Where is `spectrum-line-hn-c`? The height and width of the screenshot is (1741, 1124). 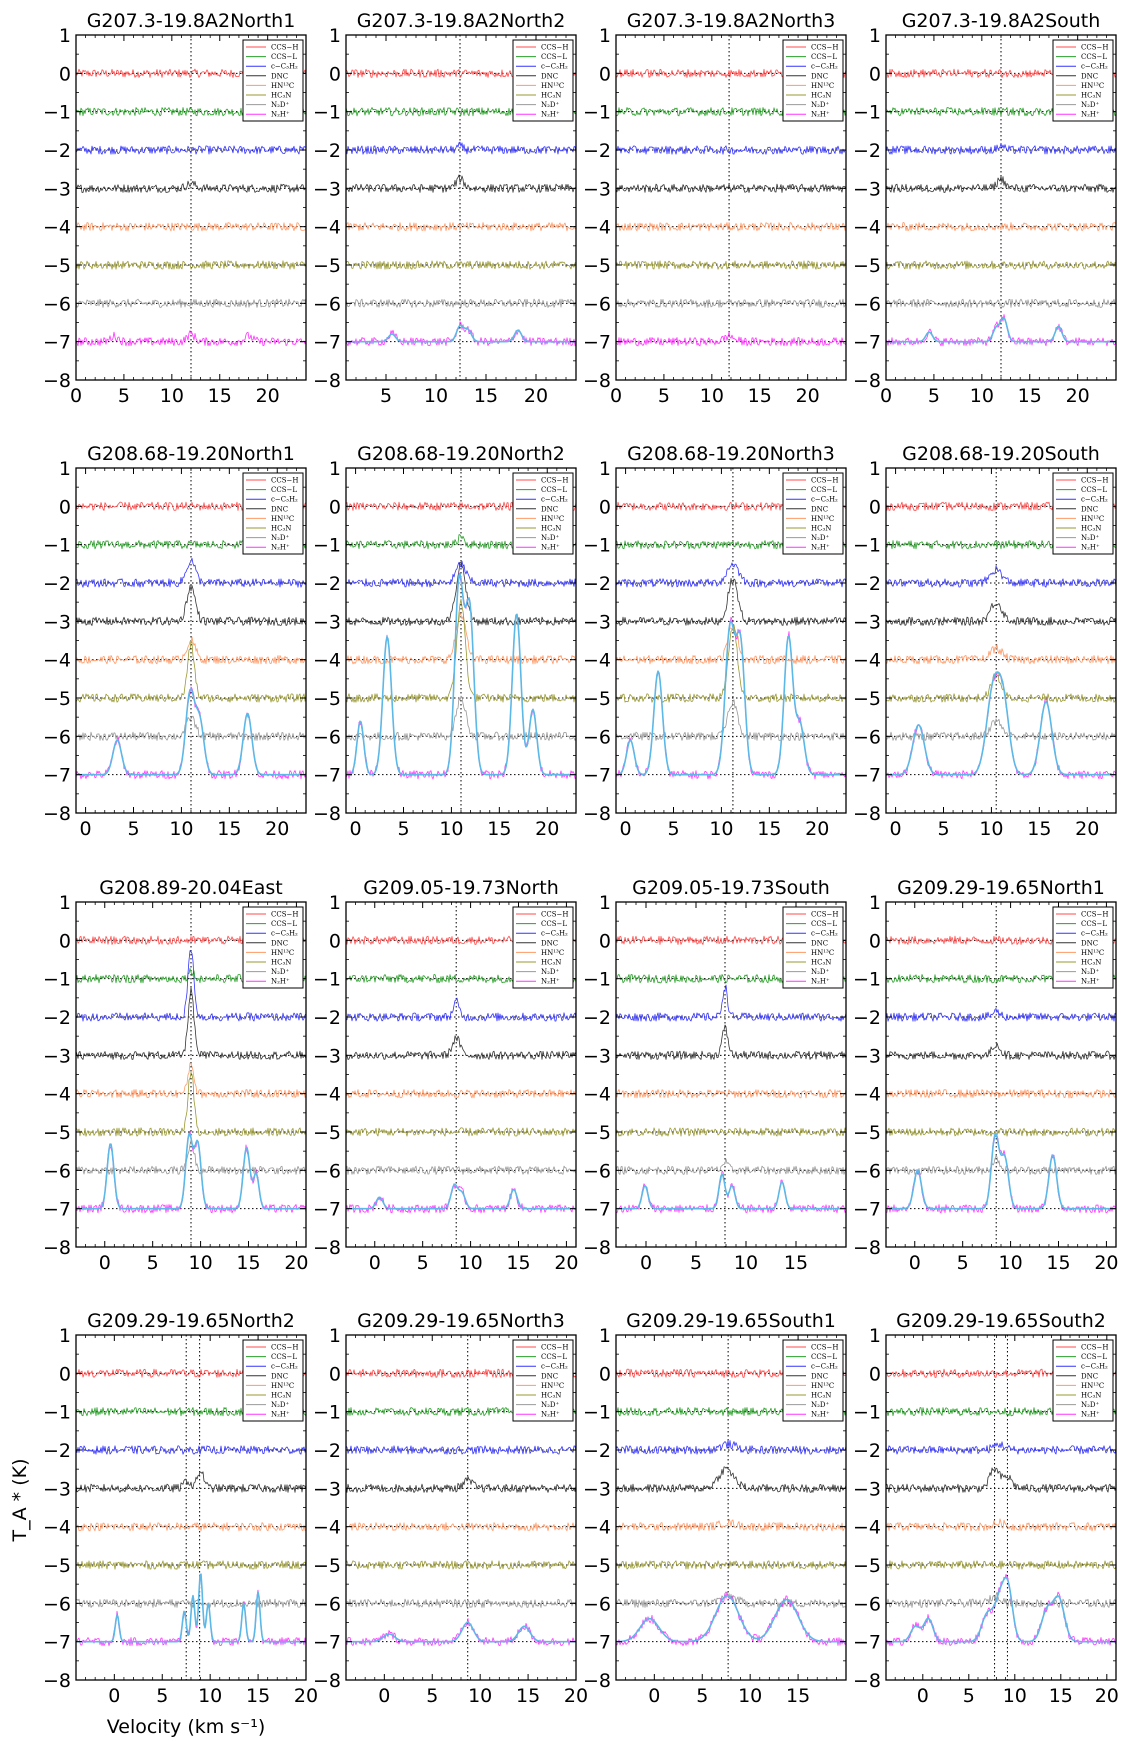 spectrum-line-hn-c is located at coordinates (191, 1080).